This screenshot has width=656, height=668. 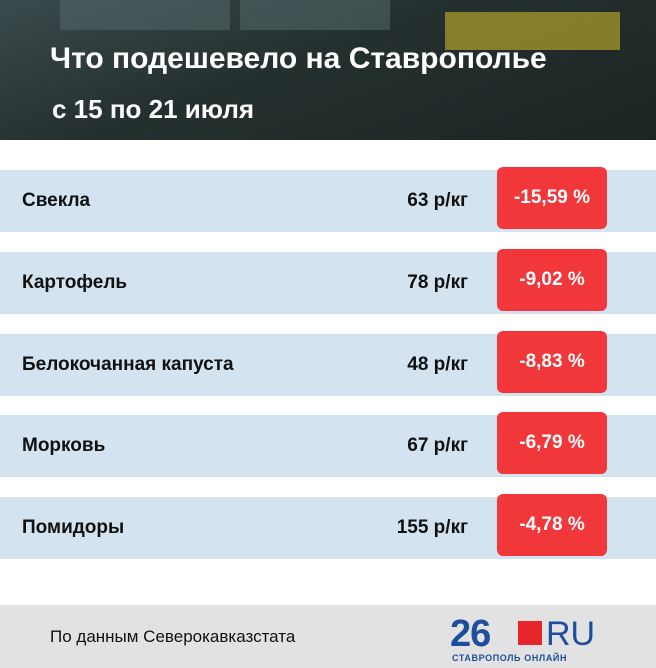 What do you see at coordinates (552, 362) in the screenshot?
I see `price-change: -8,83 %` at bounding box center [552, 362].